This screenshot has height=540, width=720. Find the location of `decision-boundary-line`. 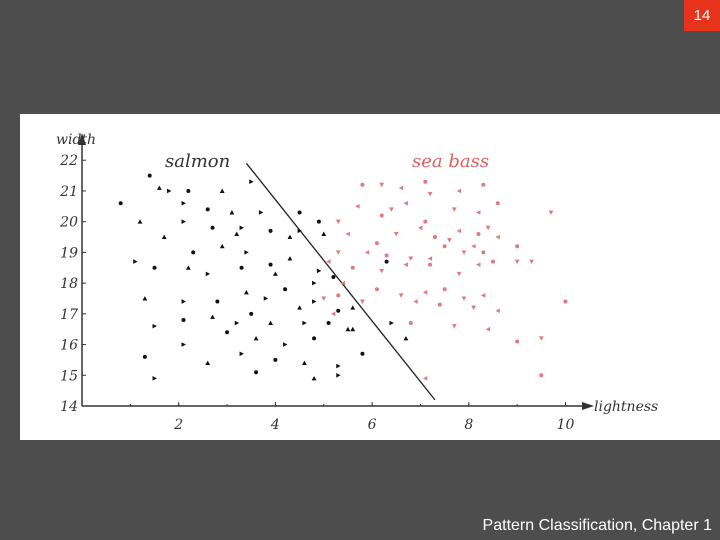

decision-boundary-line is located at coordinates (340, 281).